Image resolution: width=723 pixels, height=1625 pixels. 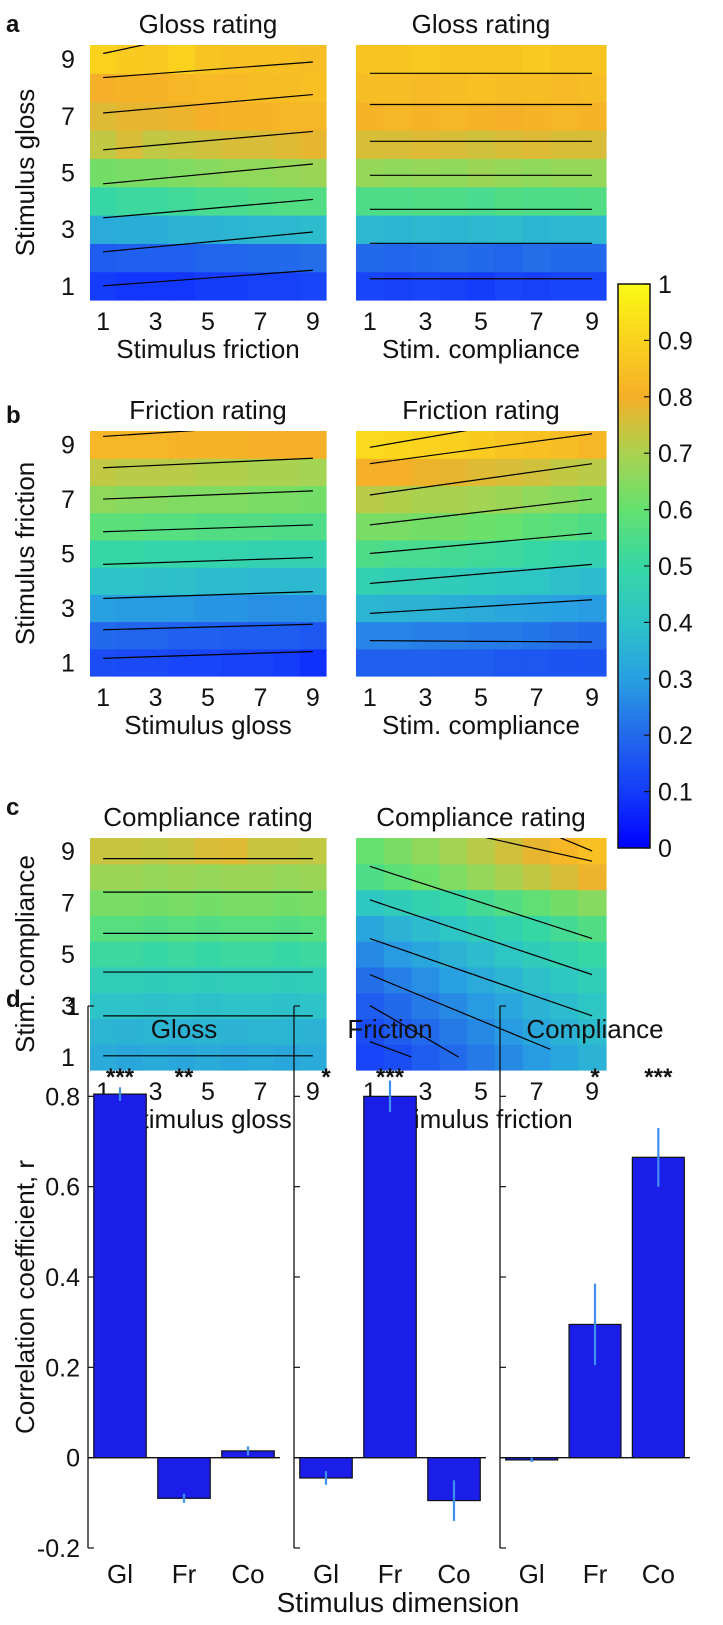 What do you see at coordinates (25, 173) in the screenshot?
I see `heatmap-ylabel: Stimulus gloss` at bounding box center [25, 173].